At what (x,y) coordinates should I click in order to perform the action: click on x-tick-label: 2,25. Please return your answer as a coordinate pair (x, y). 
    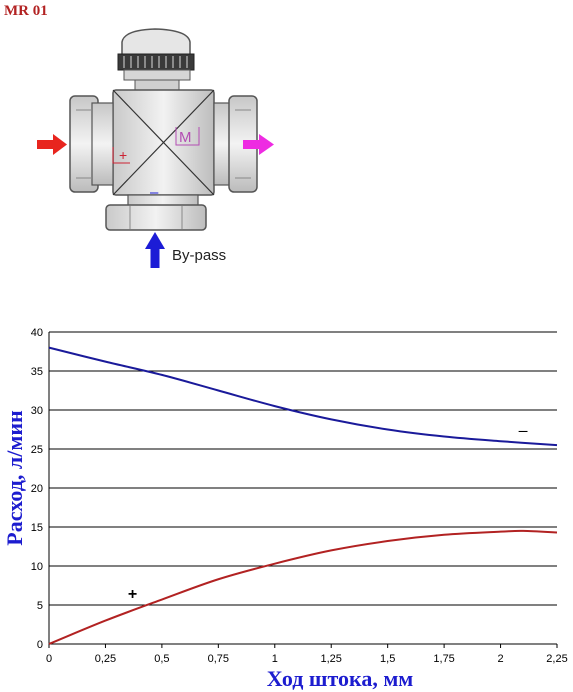
    Looking at the image, I should click on (556, 659).